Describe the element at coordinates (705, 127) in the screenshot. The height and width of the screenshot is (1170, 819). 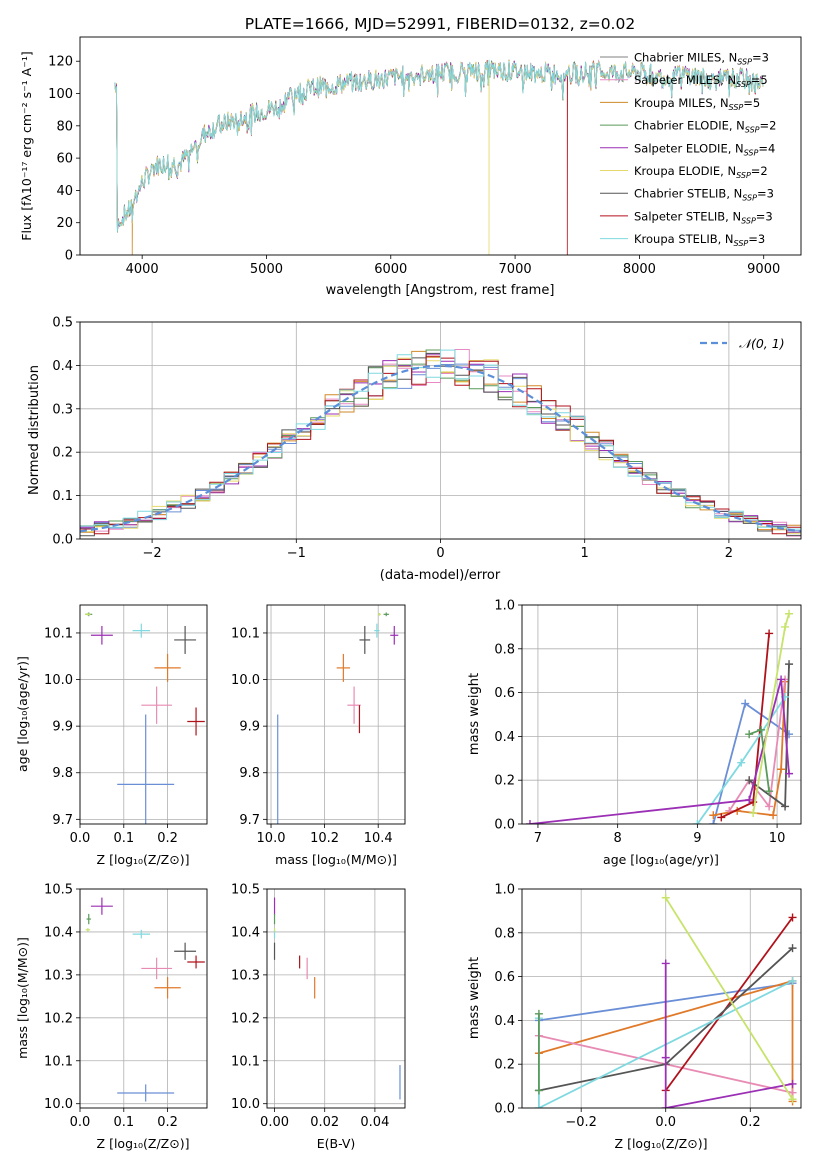
I see `legend-label: Chabrier ELODIE, NSSP=2` at that location.